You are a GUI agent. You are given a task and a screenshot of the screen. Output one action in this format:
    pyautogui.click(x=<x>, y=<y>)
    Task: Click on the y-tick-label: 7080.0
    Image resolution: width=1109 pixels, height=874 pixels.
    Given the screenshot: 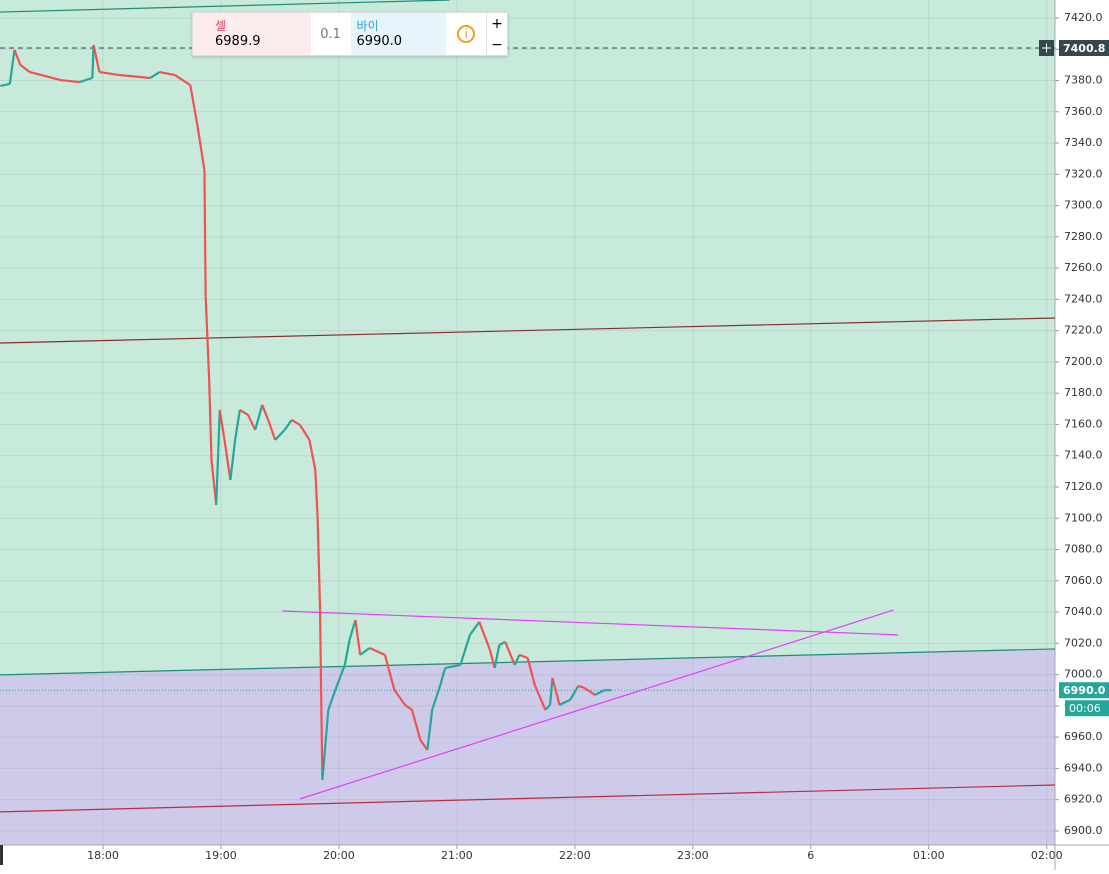 What is the action you would take?
    pyautogui.click(x=1083, y=549)
    